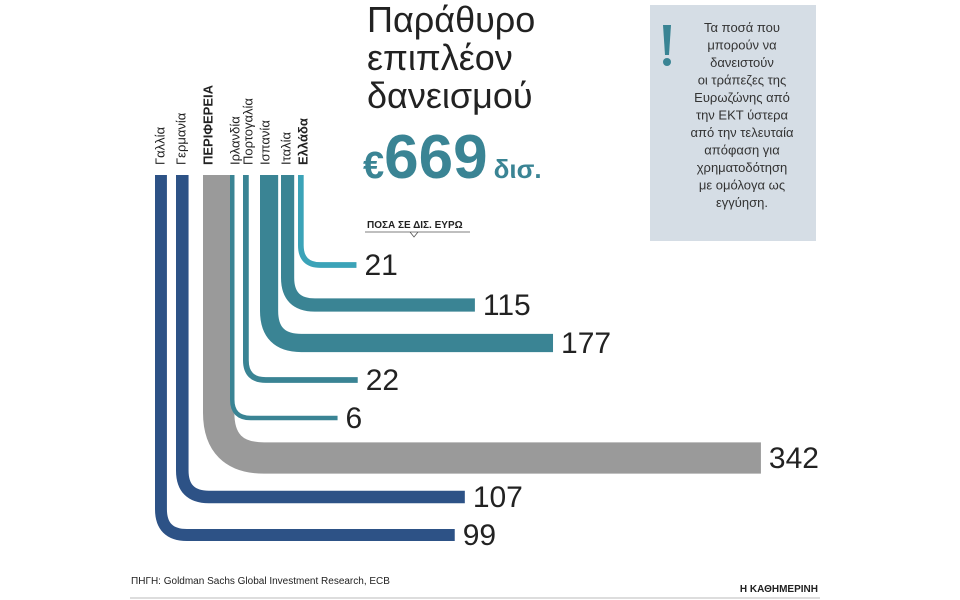  Describe the element at coordinates (415, 225) in the screenshot. I see `unit-label: ΠΟΣΑ ΣΕ ΔΙΣ. ΕΥΡΩ` at that location.